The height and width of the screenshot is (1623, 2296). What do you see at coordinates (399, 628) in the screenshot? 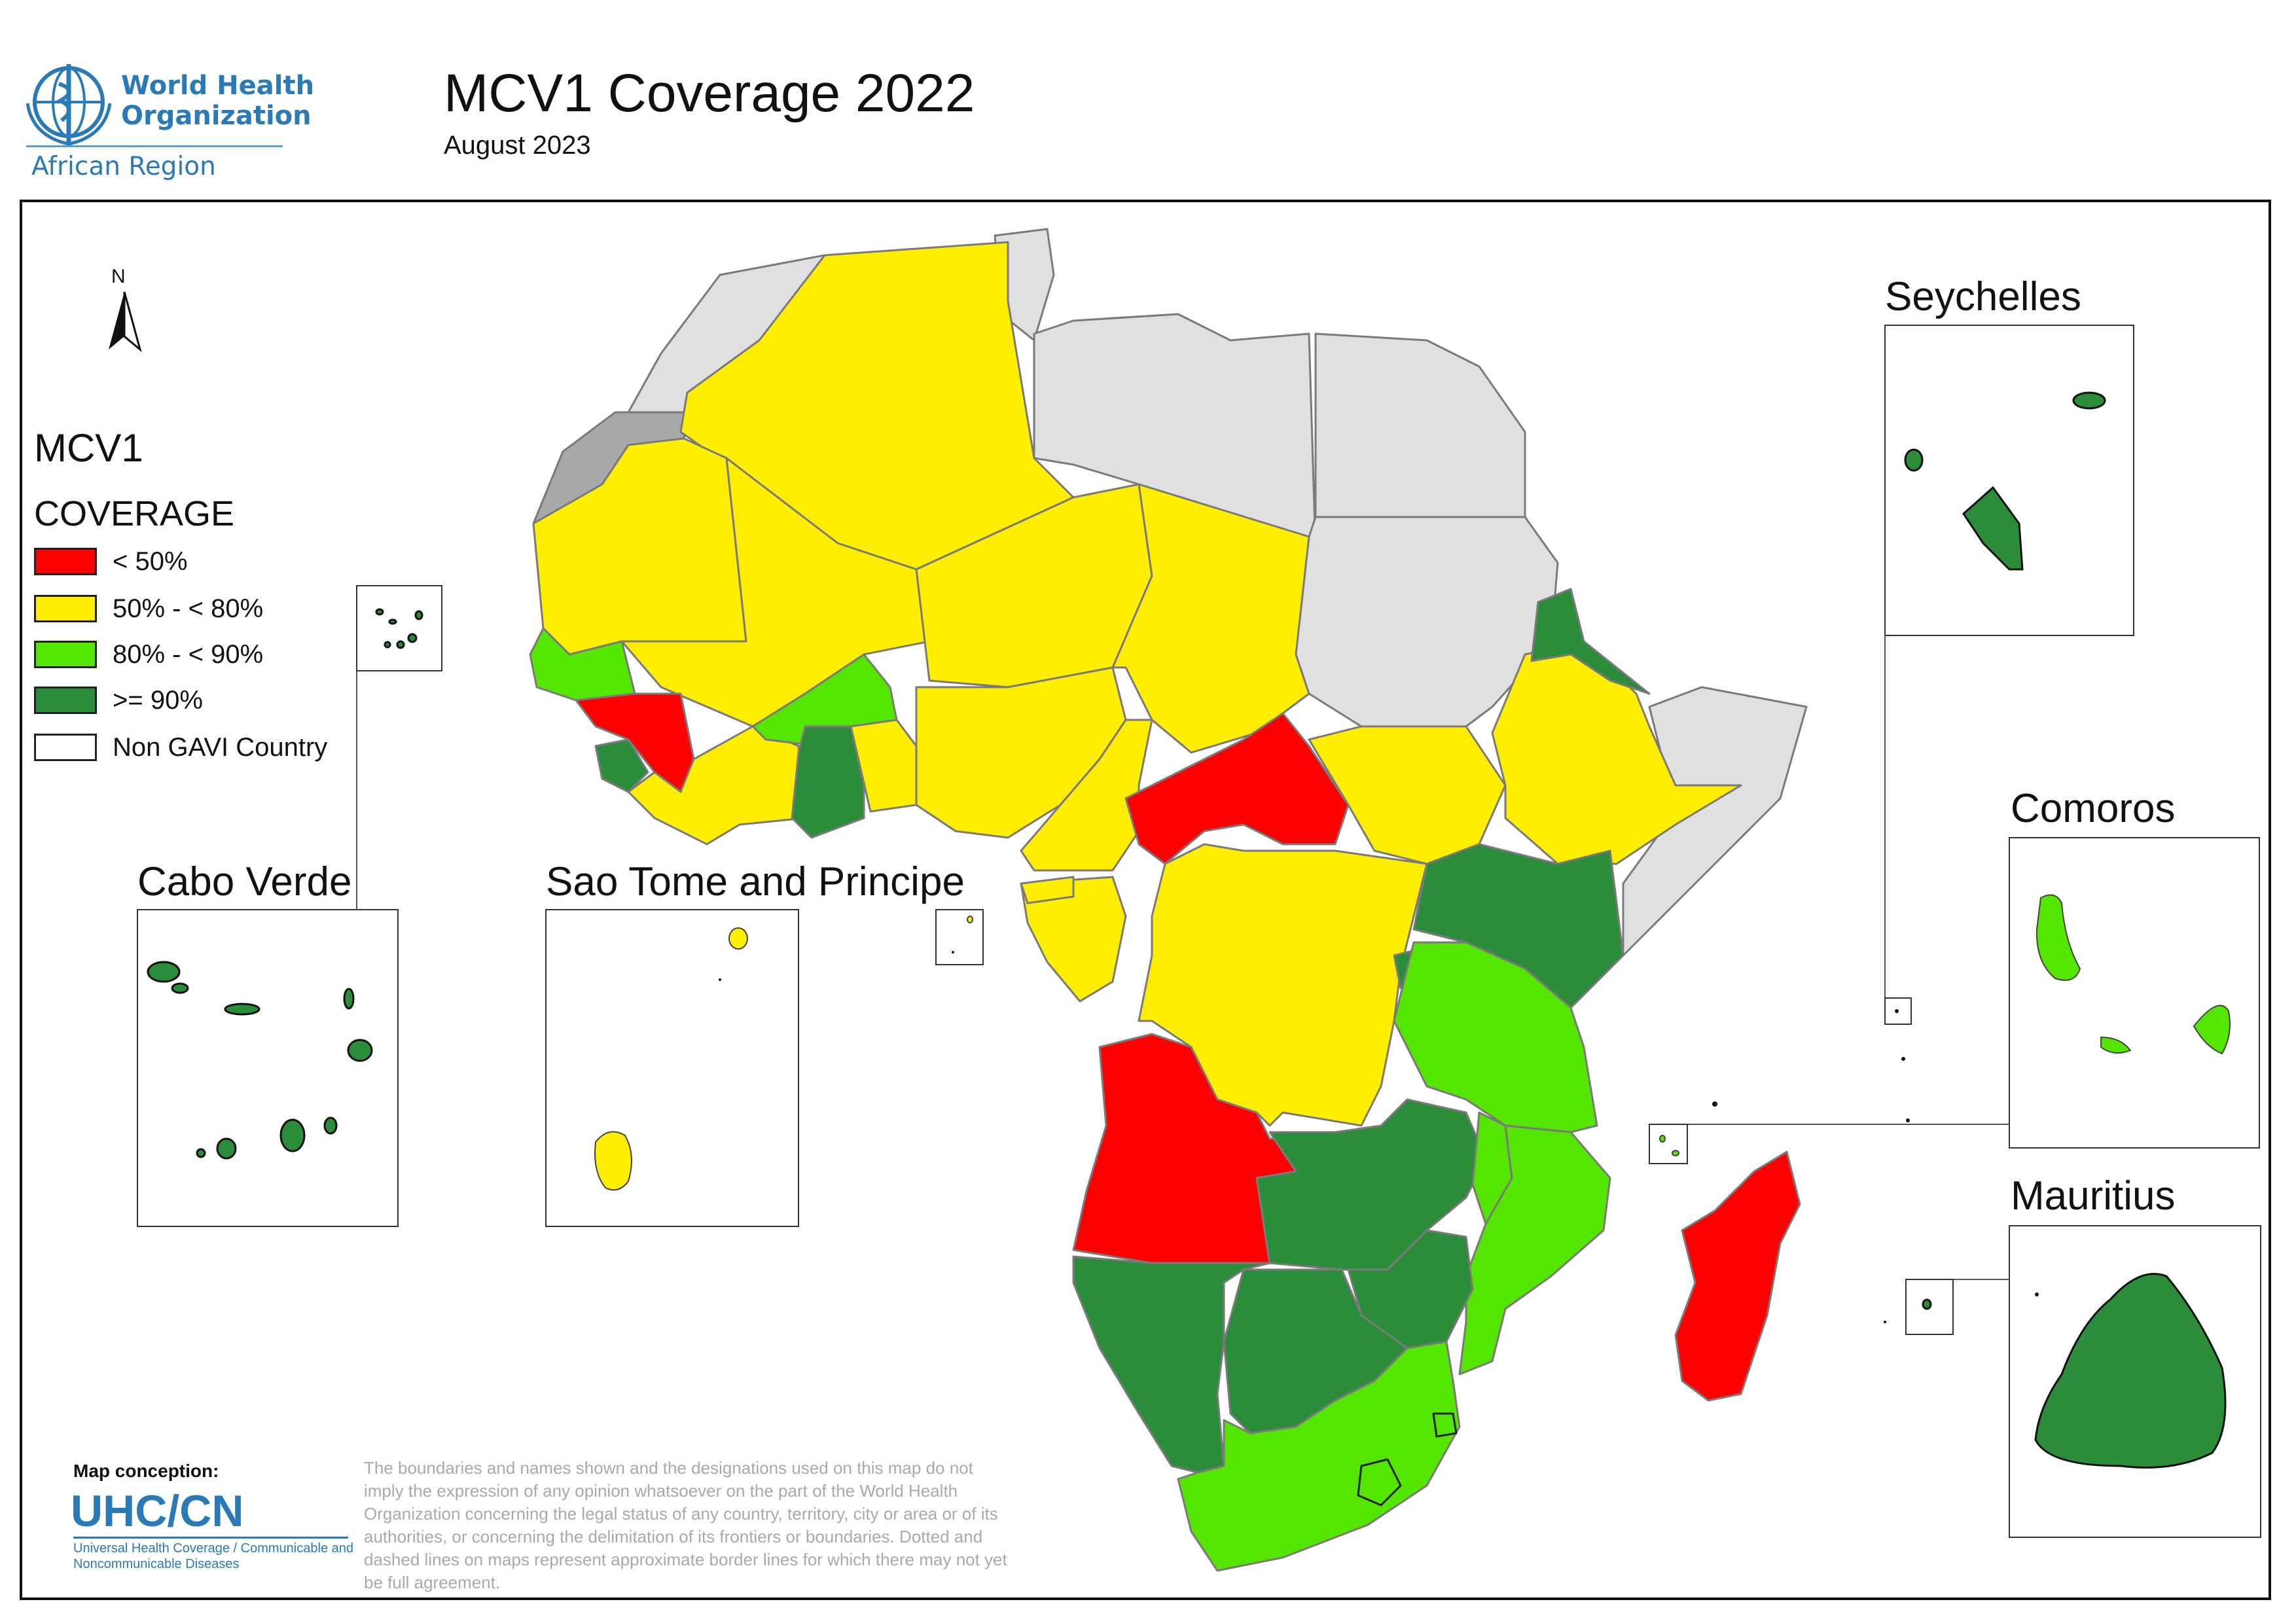
I see `inset-cabo-verde-locator` at bounding box center [399, 628].